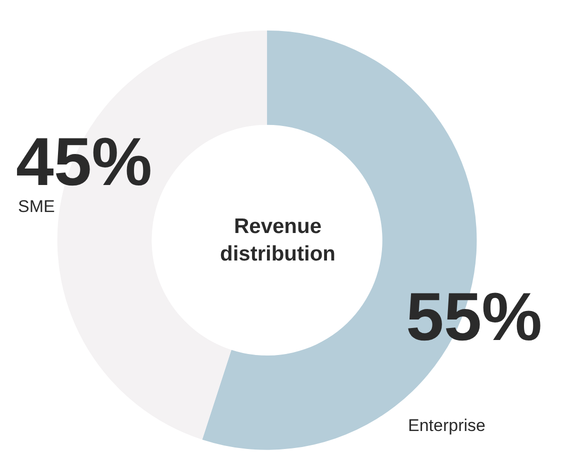  I want to click on data-label: 55%, so click(474, 317).